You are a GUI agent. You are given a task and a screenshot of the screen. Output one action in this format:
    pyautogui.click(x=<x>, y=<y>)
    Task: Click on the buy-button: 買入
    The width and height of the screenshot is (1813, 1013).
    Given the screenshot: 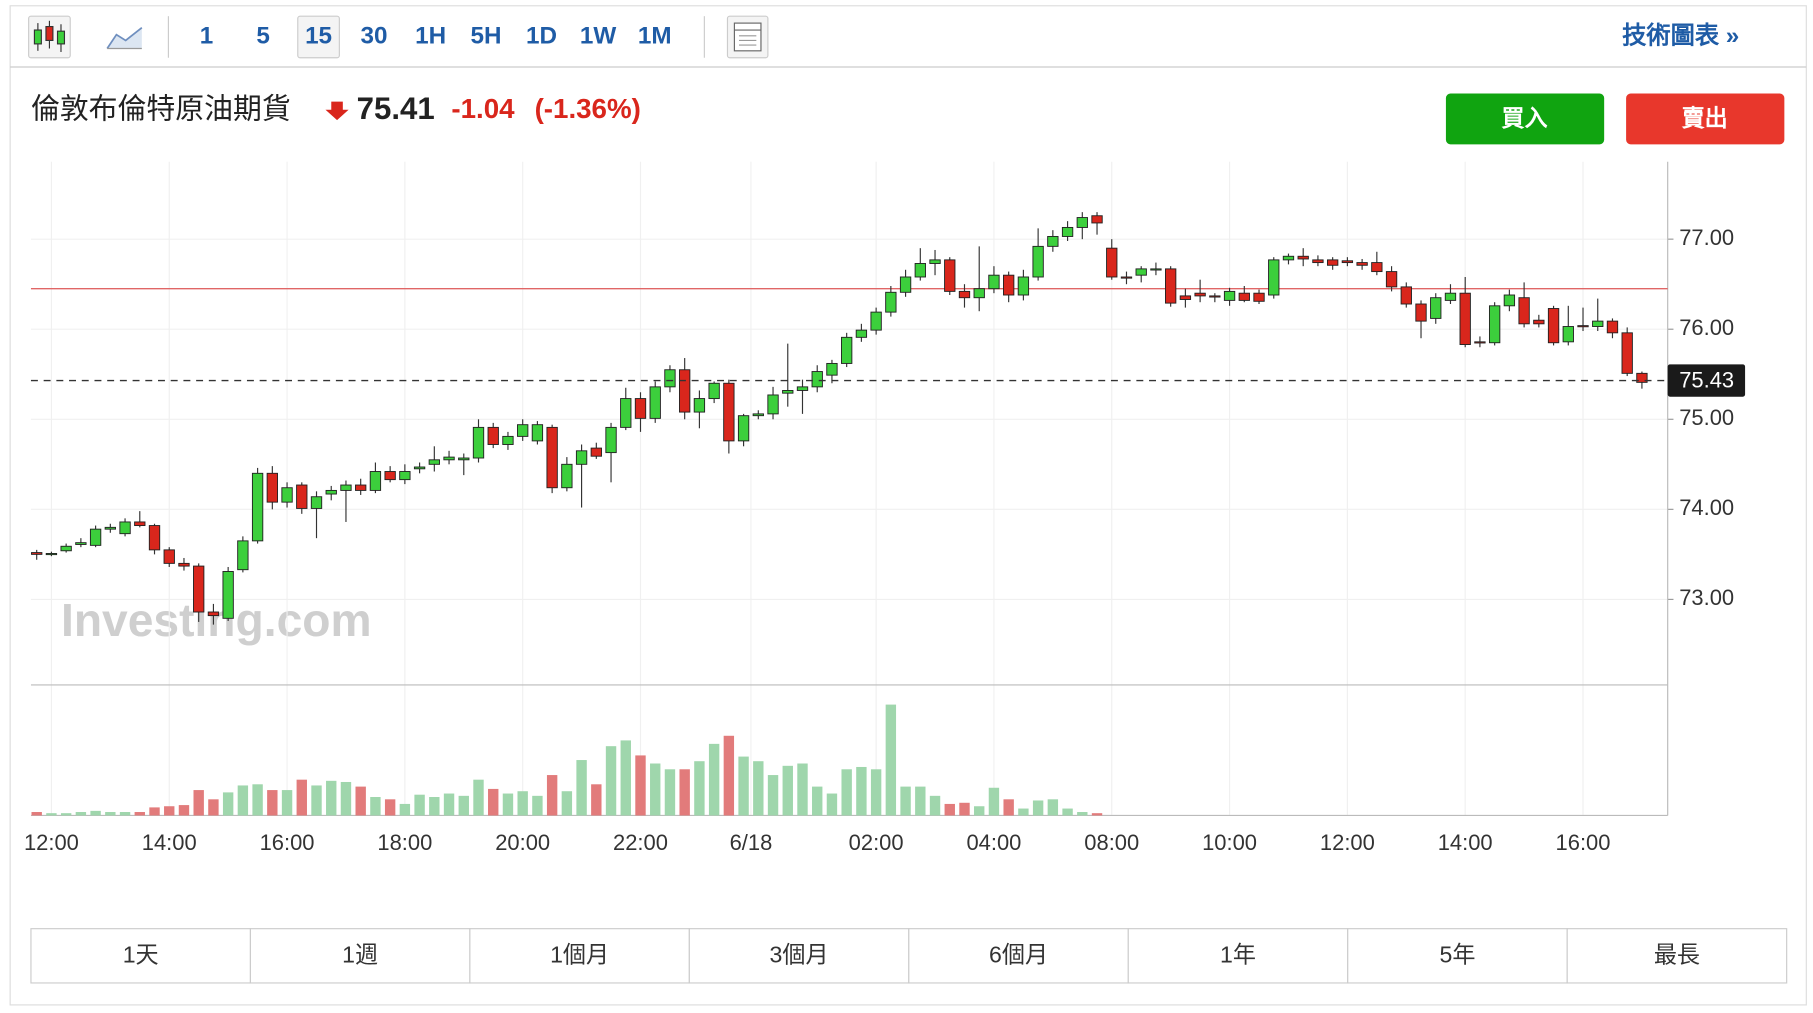 What is the action you would take?
    pyautogui.click(x=1525, y=119)
    